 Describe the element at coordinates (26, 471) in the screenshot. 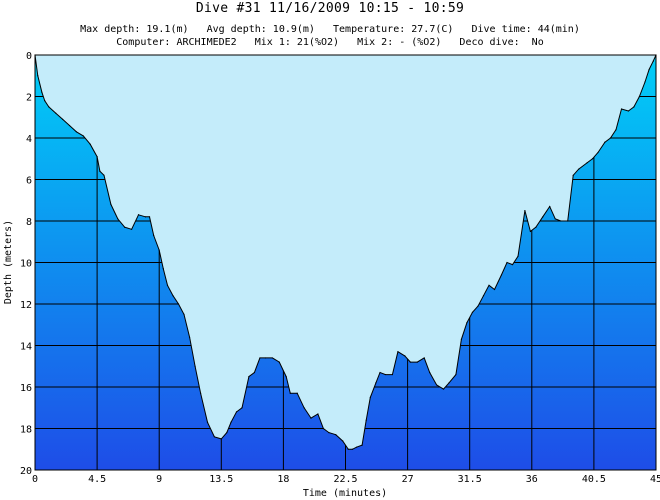

I see `y-tick-label: 20` at that location.